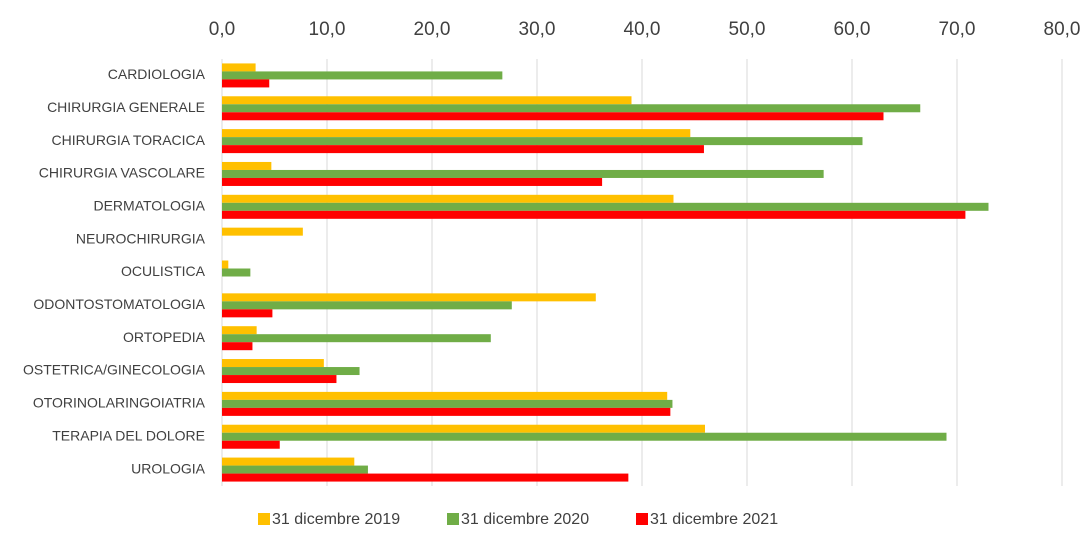  Describe the element at coordinates (747, 29) in the screenshot. I see `x-tick-label: 50,0` at that location.